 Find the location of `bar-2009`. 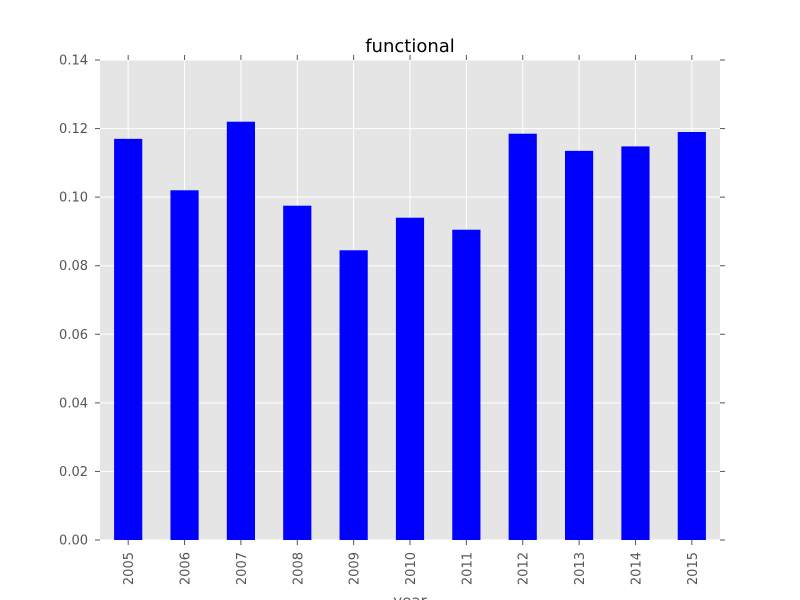

bar-2009 is located at coordinates (353, 395).